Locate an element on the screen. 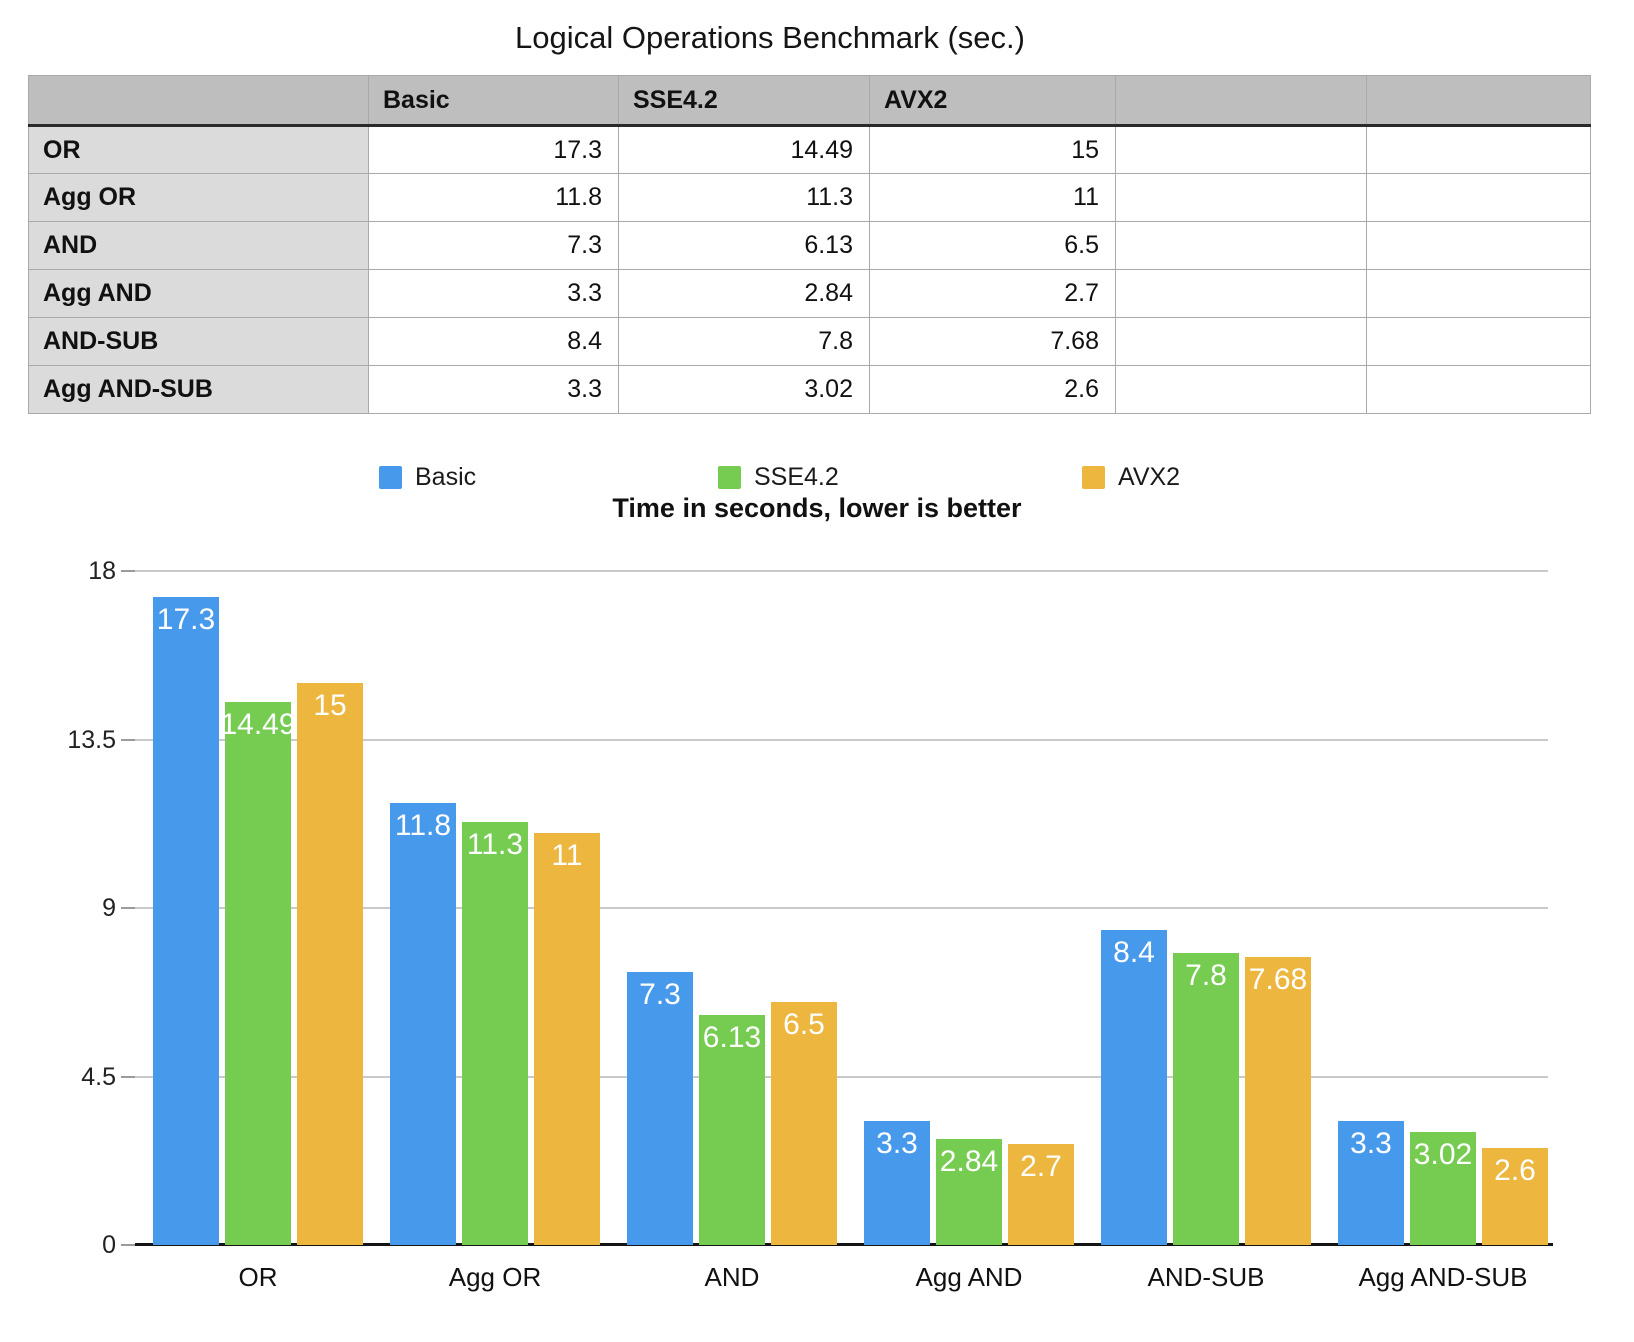 Image resolution: width=1634 pixels, height=1342 pixels. bar-basic-agg-and-sub: 3.3 is located at coordinates (1371, 1183).